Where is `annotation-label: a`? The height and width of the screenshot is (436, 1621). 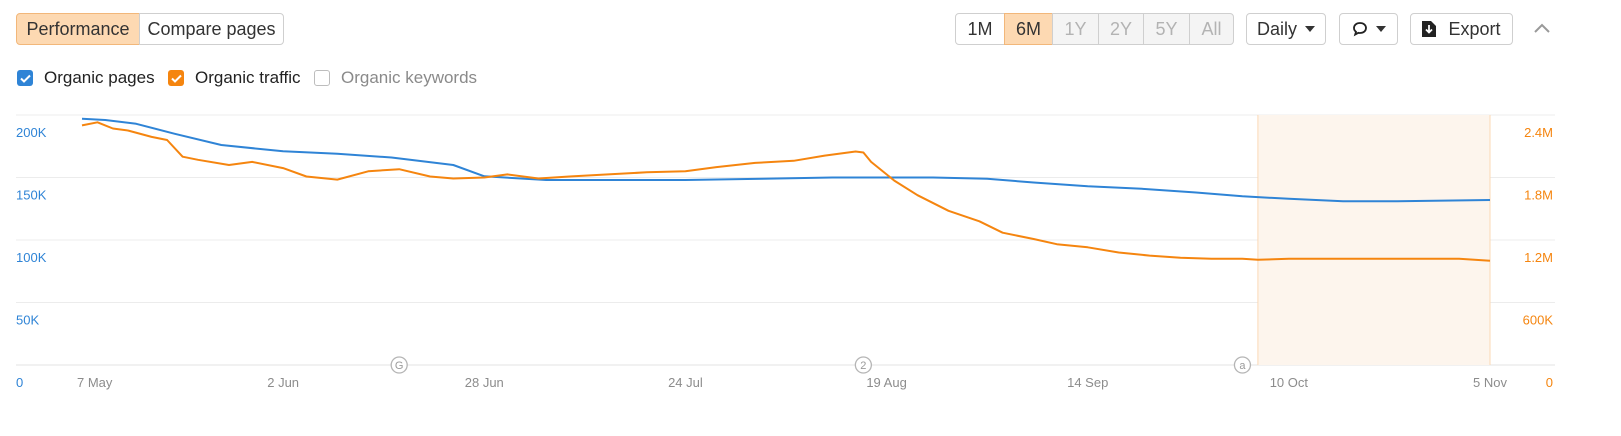
annotation-label: a is located at coordinates (1242, 366).